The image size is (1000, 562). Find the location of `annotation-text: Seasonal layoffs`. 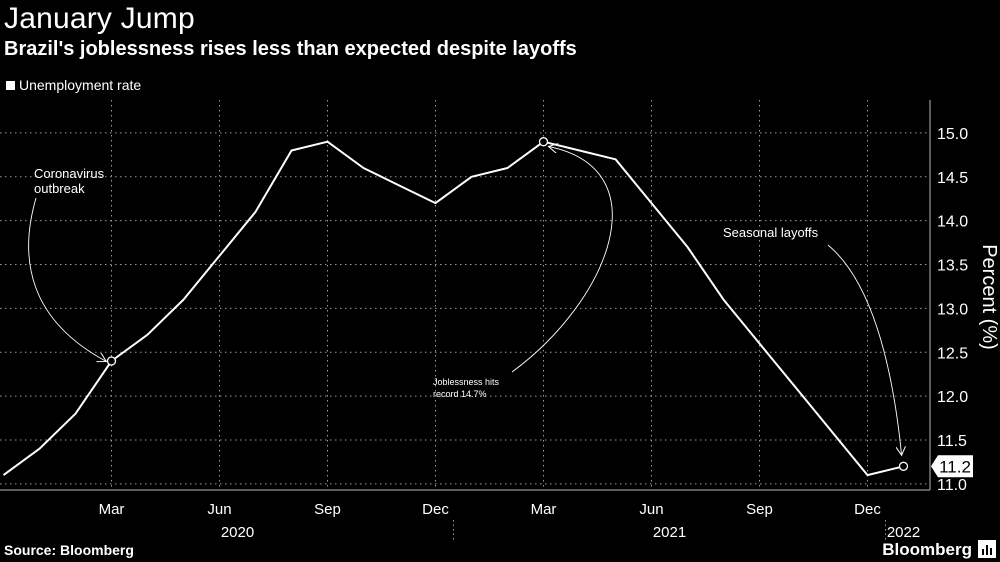

annotation-text: Seasonal layoffs is located at coordinates (771, 232).